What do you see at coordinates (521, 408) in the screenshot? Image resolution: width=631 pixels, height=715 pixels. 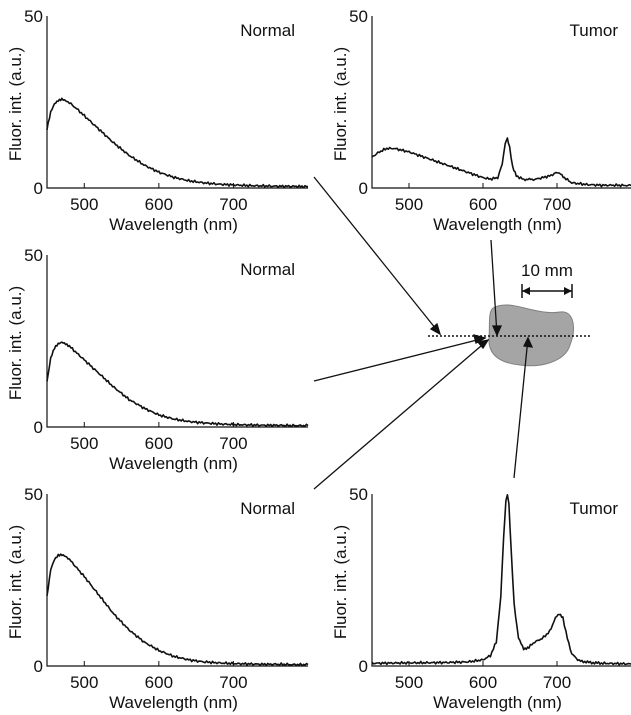 I see `arrow-tumor-bottom` at bounding box center [521, 408].